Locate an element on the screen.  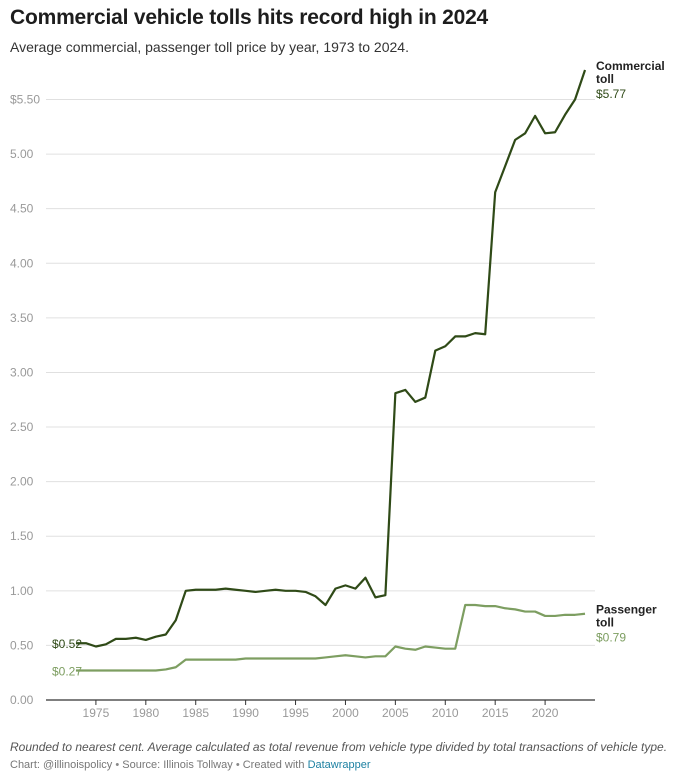
x-tick-label: 1980 is located at coordinates (145, 713).